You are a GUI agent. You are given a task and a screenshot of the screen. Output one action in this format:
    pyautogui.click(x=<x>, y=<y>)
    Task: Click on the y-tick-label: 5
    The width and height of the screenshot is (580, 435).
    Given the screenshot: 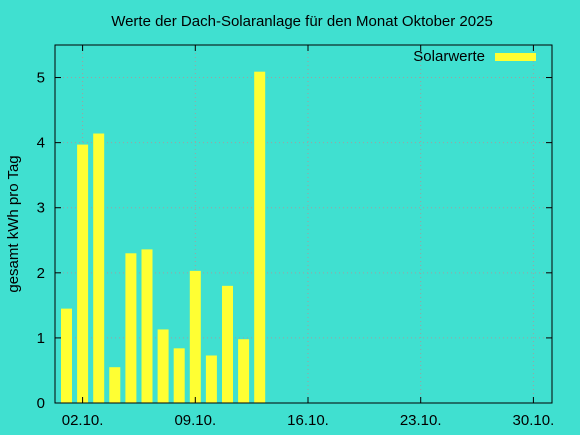 What is the action you would take?
    pyautogui.click(x=41, y=78)
    